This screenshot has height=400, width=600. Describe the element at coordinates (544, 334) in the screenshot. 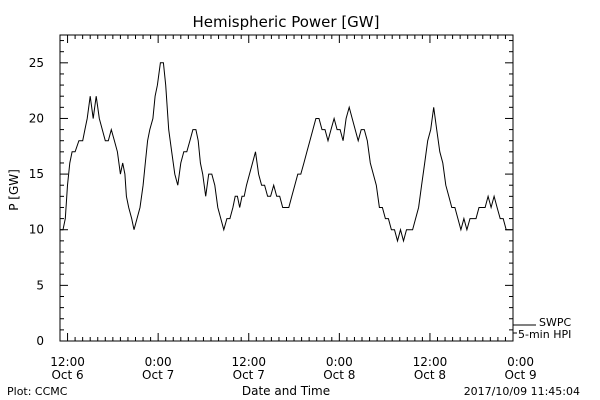

I see `legend-hpi-label: 5-min HPI` at that location.